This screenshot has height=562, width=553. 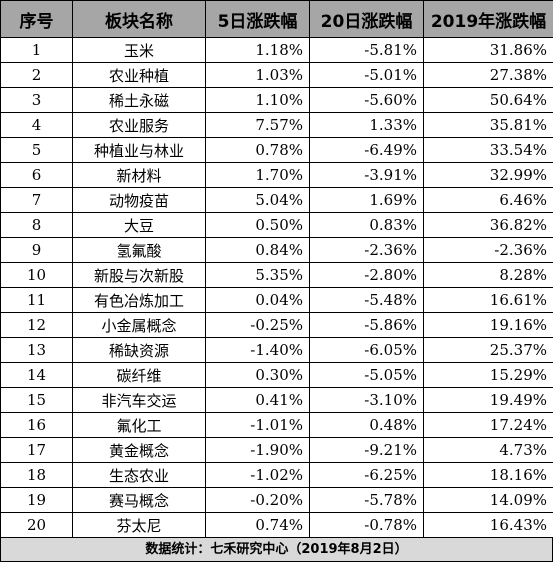 What do you see at coordinates (139, 525) in the screenshot?
I see `sector-name-cell: 芬太尼` at bounding box center [139, 525].